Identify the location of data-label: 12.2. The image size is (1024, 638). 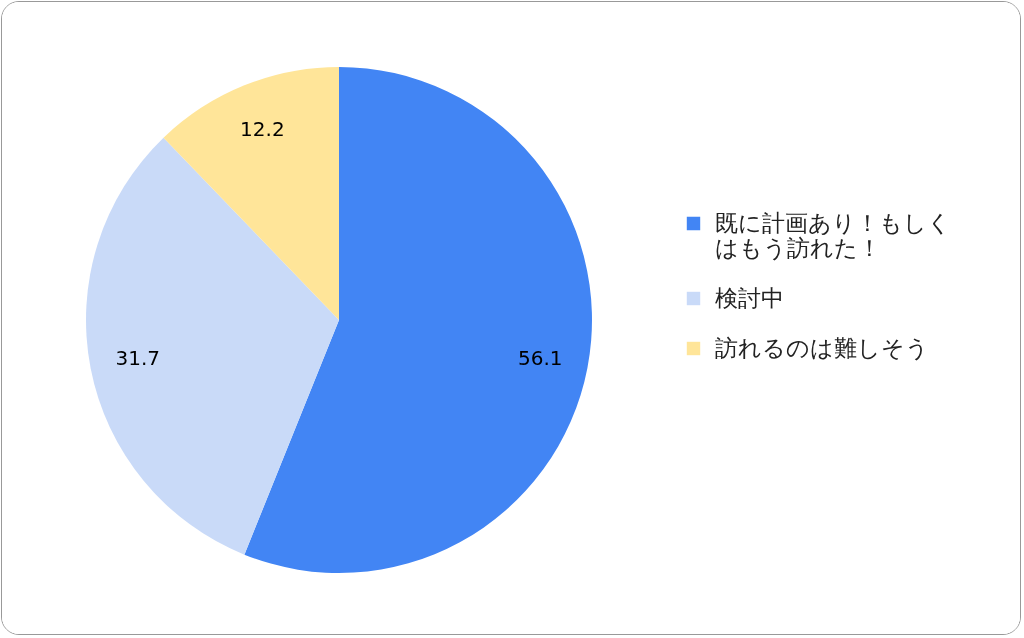
(262, 128).